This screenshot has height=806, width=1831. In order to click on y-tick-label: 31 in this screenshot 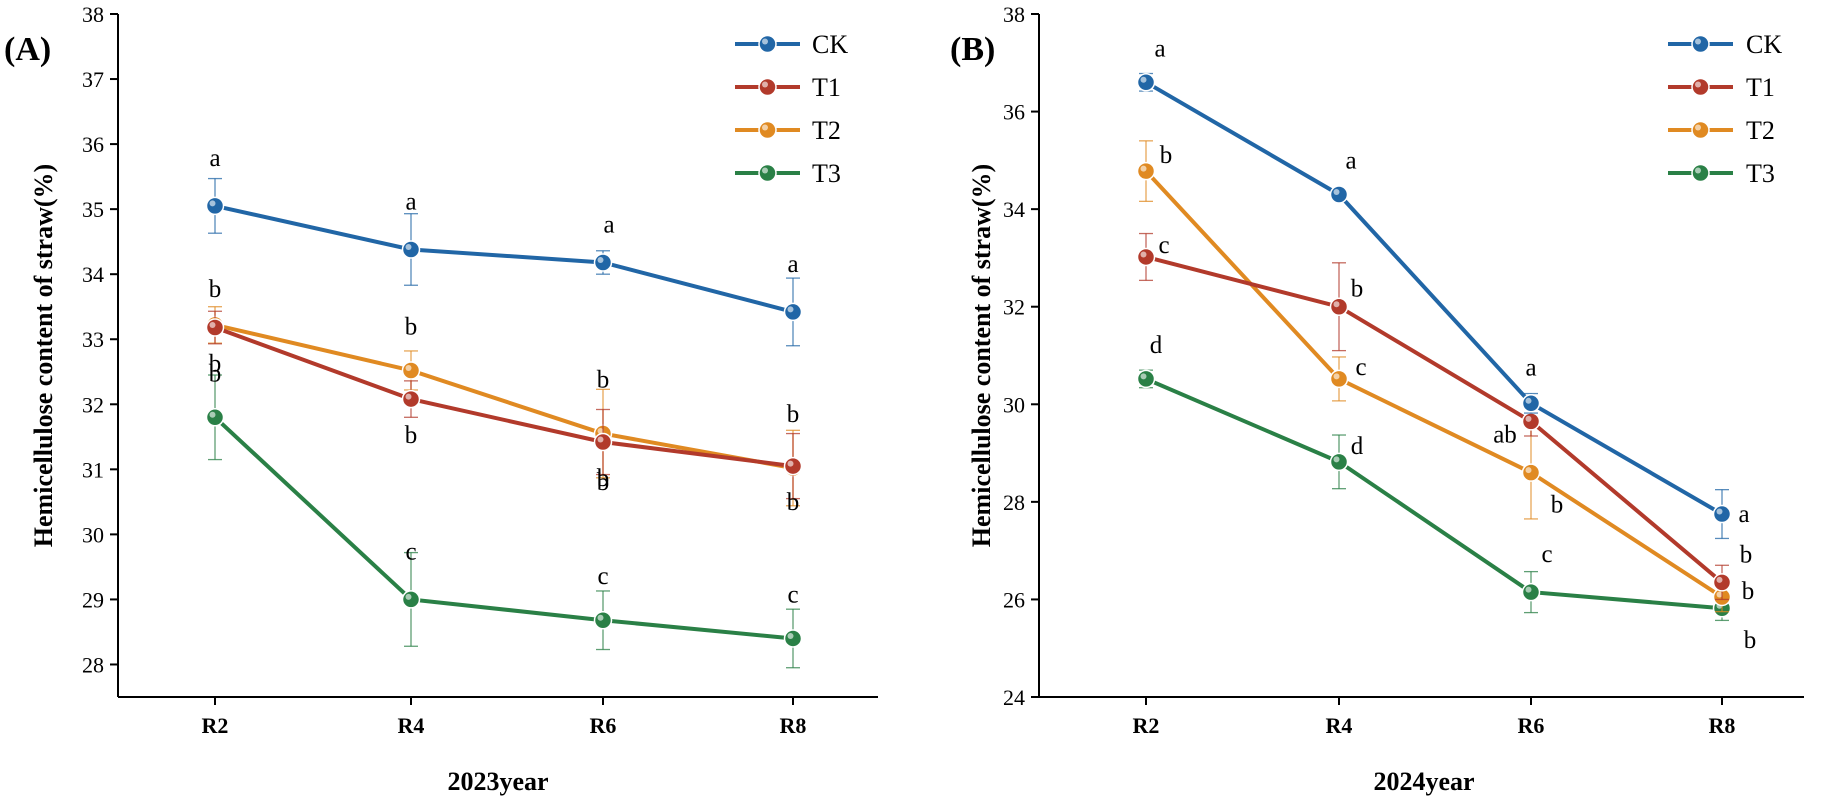, I will do `click(93, 469)`.